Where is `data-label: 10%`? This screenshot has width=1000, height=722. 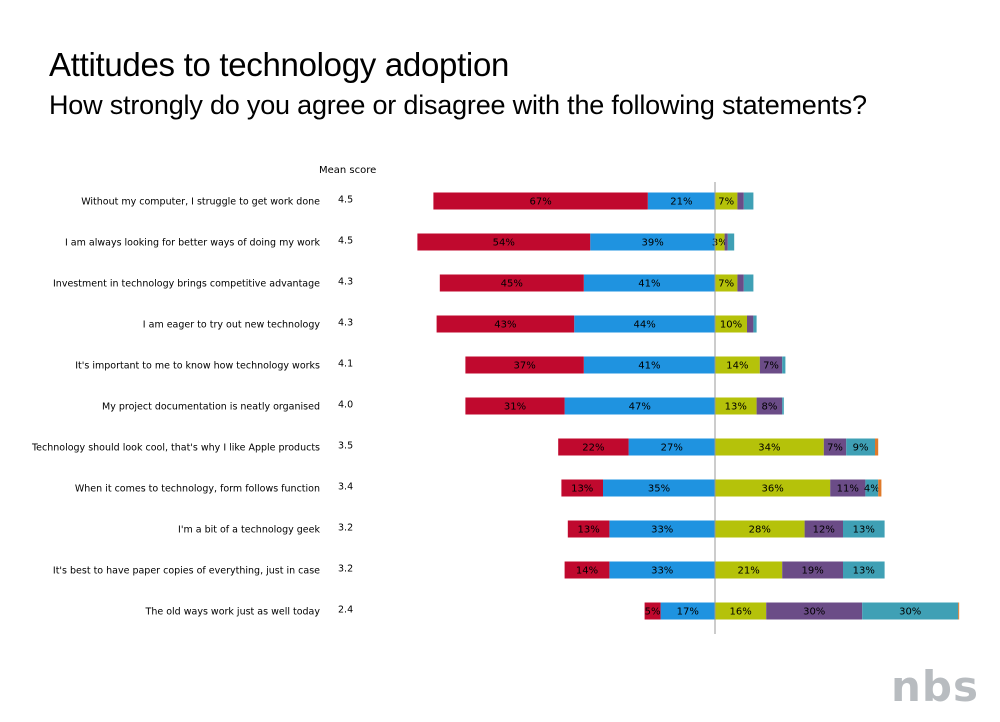
data-label: 10% is located at coordinates (731, 325).